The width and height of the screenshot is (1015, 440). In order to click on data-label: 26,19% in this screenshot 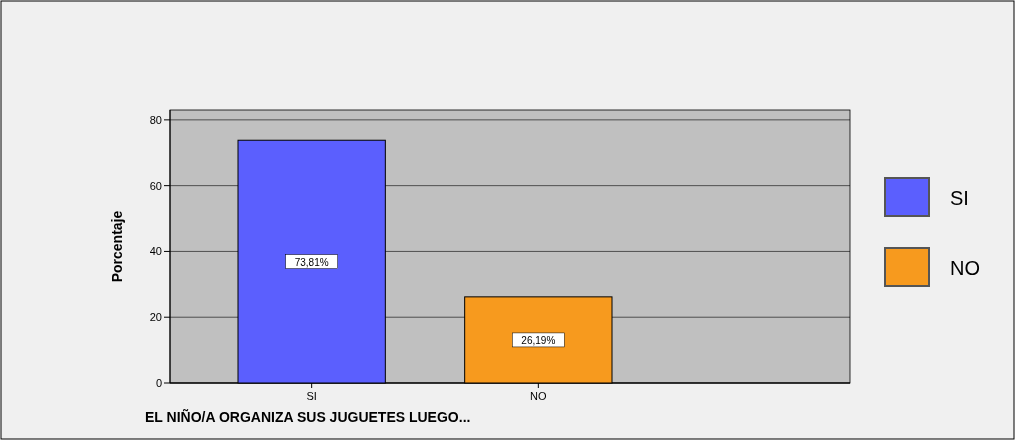, I will do `click(538, 340)`.